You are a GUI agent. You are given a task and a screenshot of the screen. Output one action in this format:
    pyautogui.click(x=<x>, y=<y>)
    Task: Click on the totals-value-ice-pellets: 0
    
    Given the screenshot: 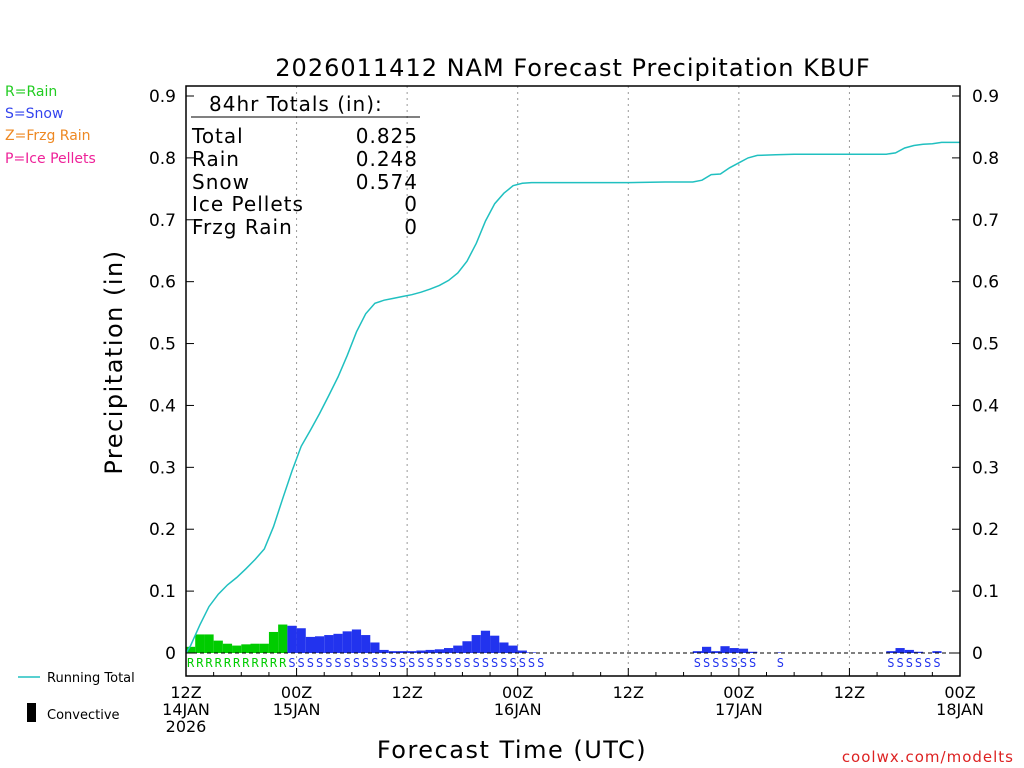 What is the action you would take?
    pyautogui.click(x=411, y=204)
    